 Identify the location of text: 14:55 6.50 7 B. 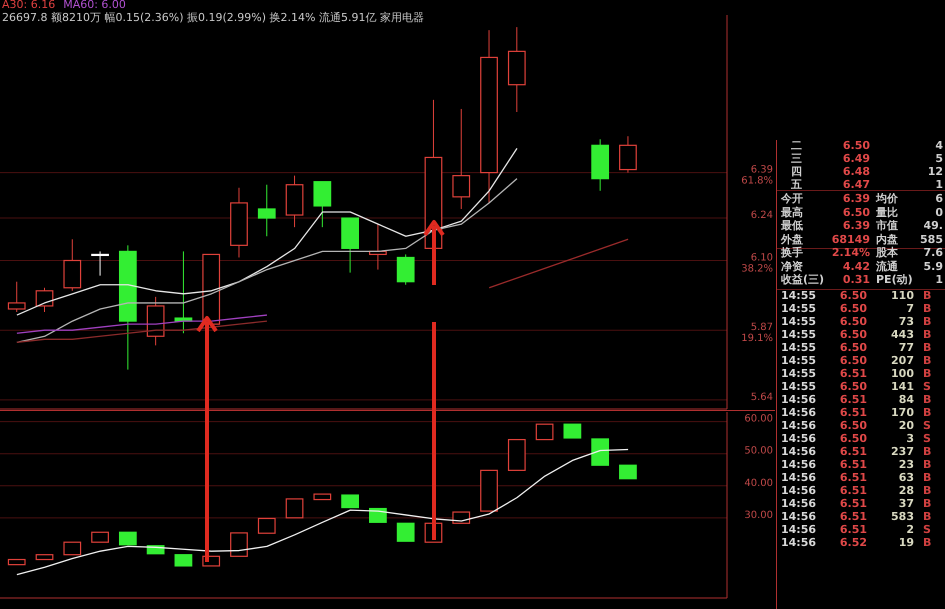
(856, 308).